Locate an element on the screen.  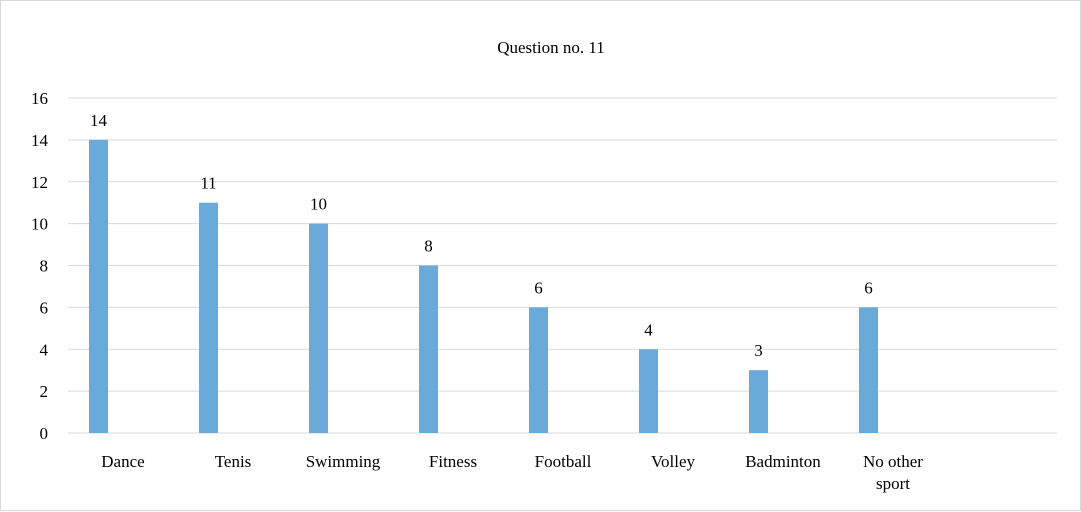
x-category-label: Badminton is located at coordinates (783, 461).